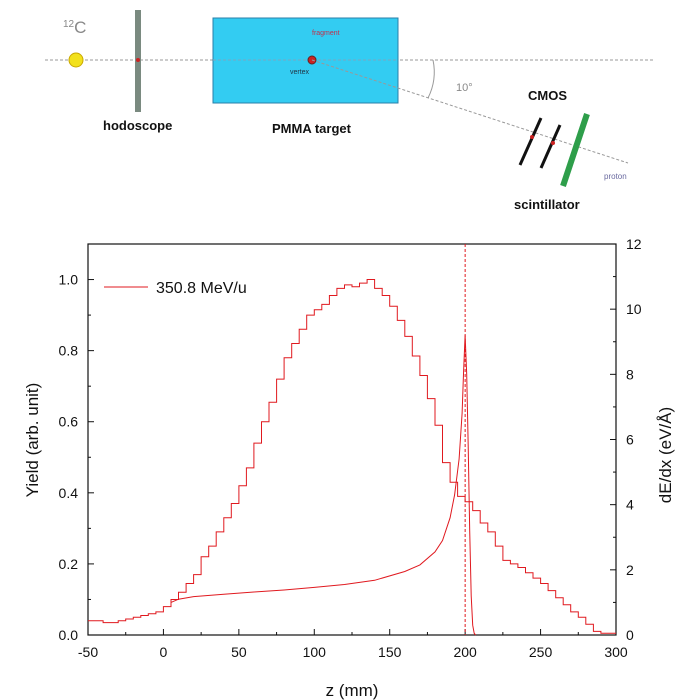 The height and width of the screenshot is (700, 682). I want to click on scintillator-label: scintillator, so click(547, 204).